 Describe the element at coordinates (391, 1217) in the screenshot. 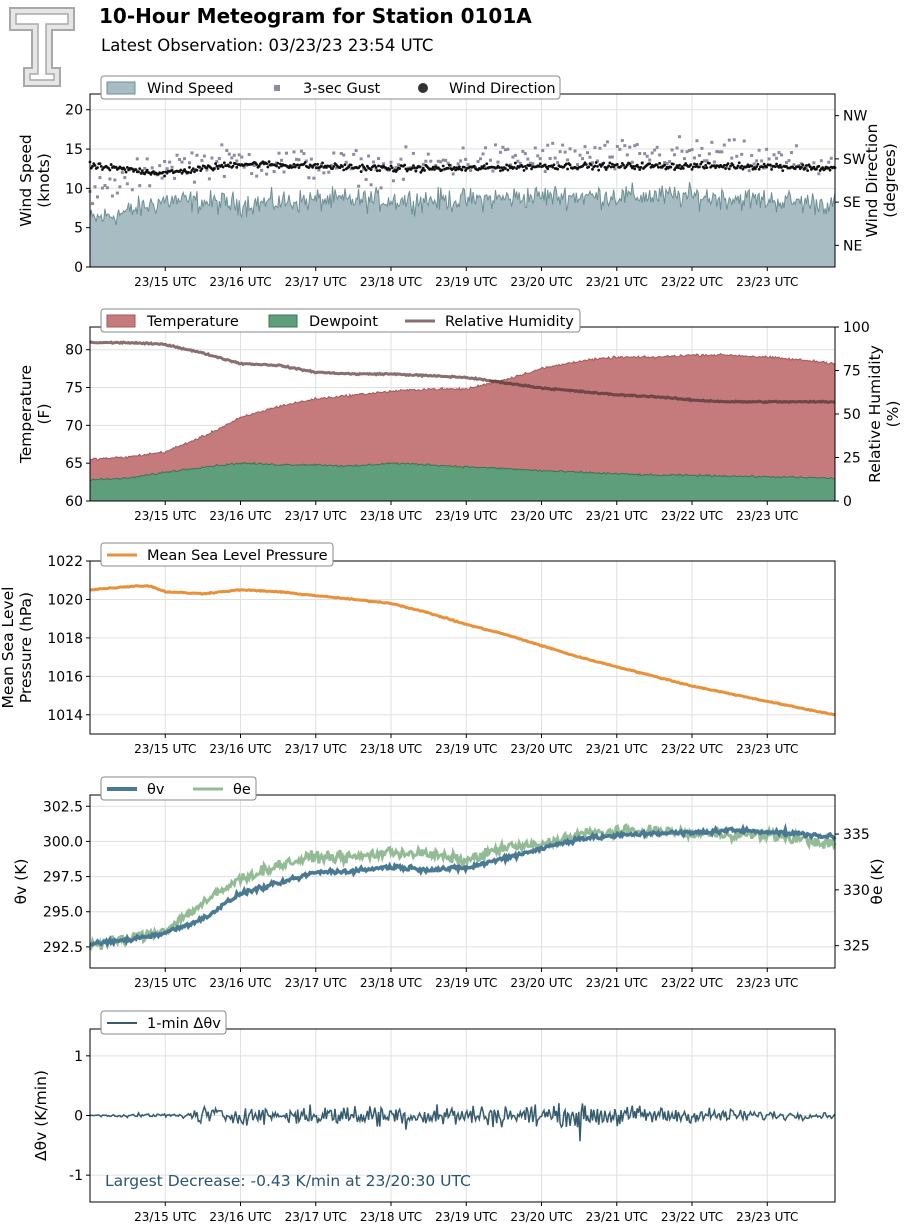

I see `x-tick-label: 23/18 UTC` at that location.